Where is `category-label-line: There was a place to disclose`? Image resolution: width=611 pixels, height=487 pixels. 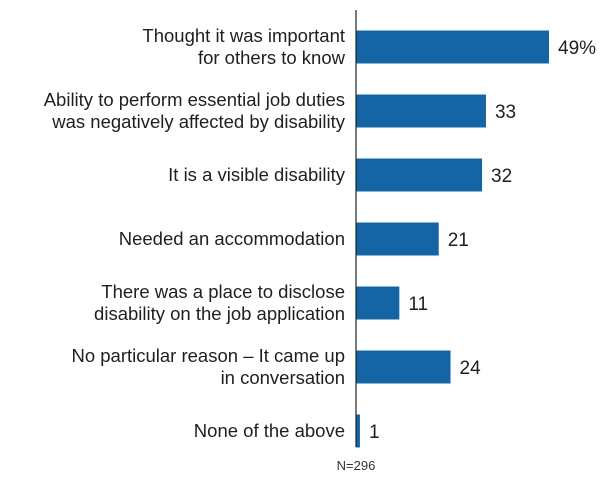 category-label-line: There was a place to disclose is located at coordinates (223, 291).